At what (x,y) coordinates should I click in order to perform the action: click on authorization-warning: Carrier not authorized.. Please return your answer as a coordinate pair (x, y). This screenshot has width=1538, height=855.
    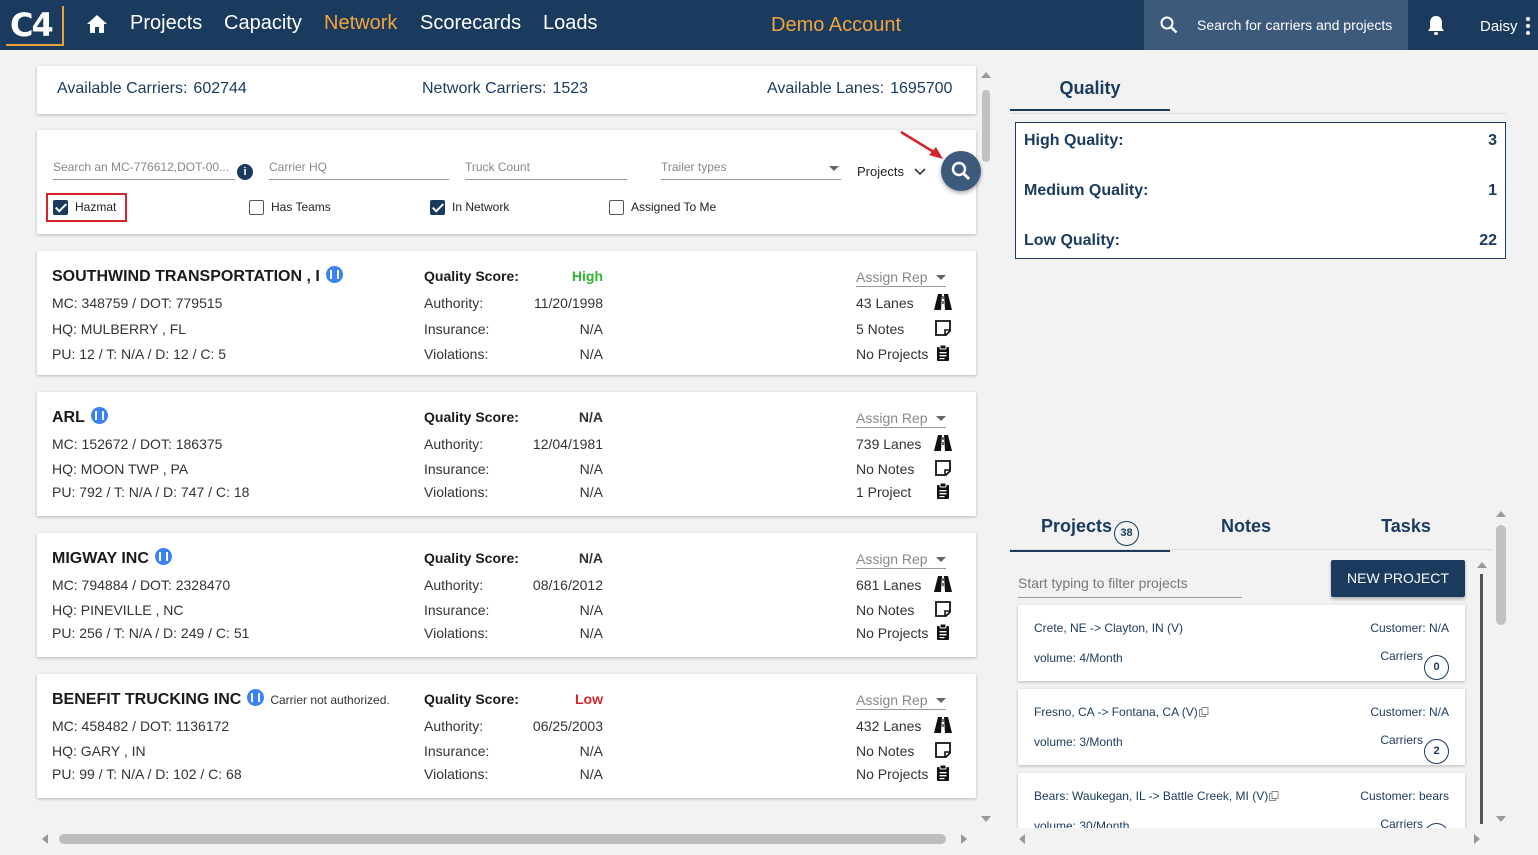
    Looking at the image, I should click on (330, 700).